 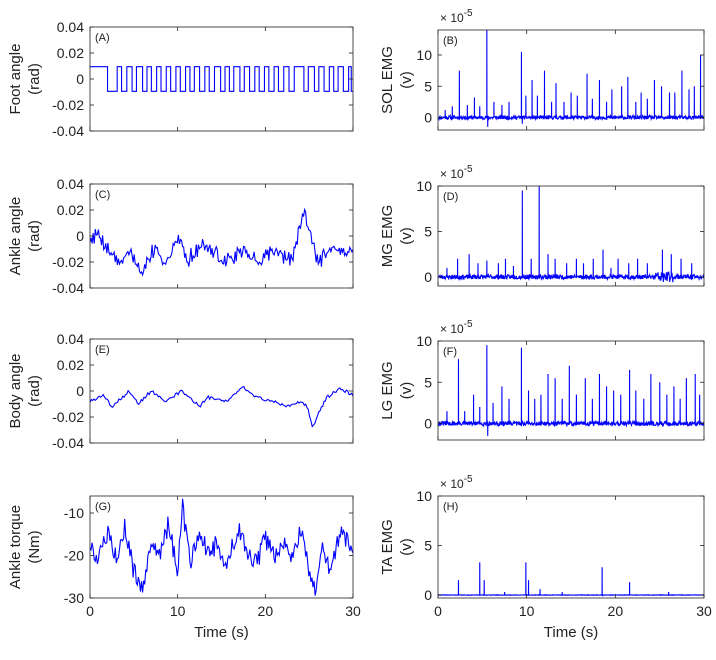 What do you see at coordinates (15, 79) in the screenshot?
I see `y-axis-label: Foot angle` at bounding box center [15, 79].